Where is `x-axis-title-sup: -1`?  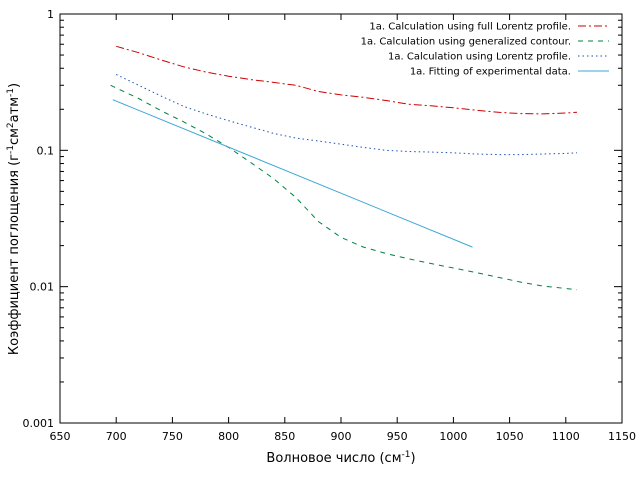 x-axis-title-sup: -1 is located at coordinates (406, 455).